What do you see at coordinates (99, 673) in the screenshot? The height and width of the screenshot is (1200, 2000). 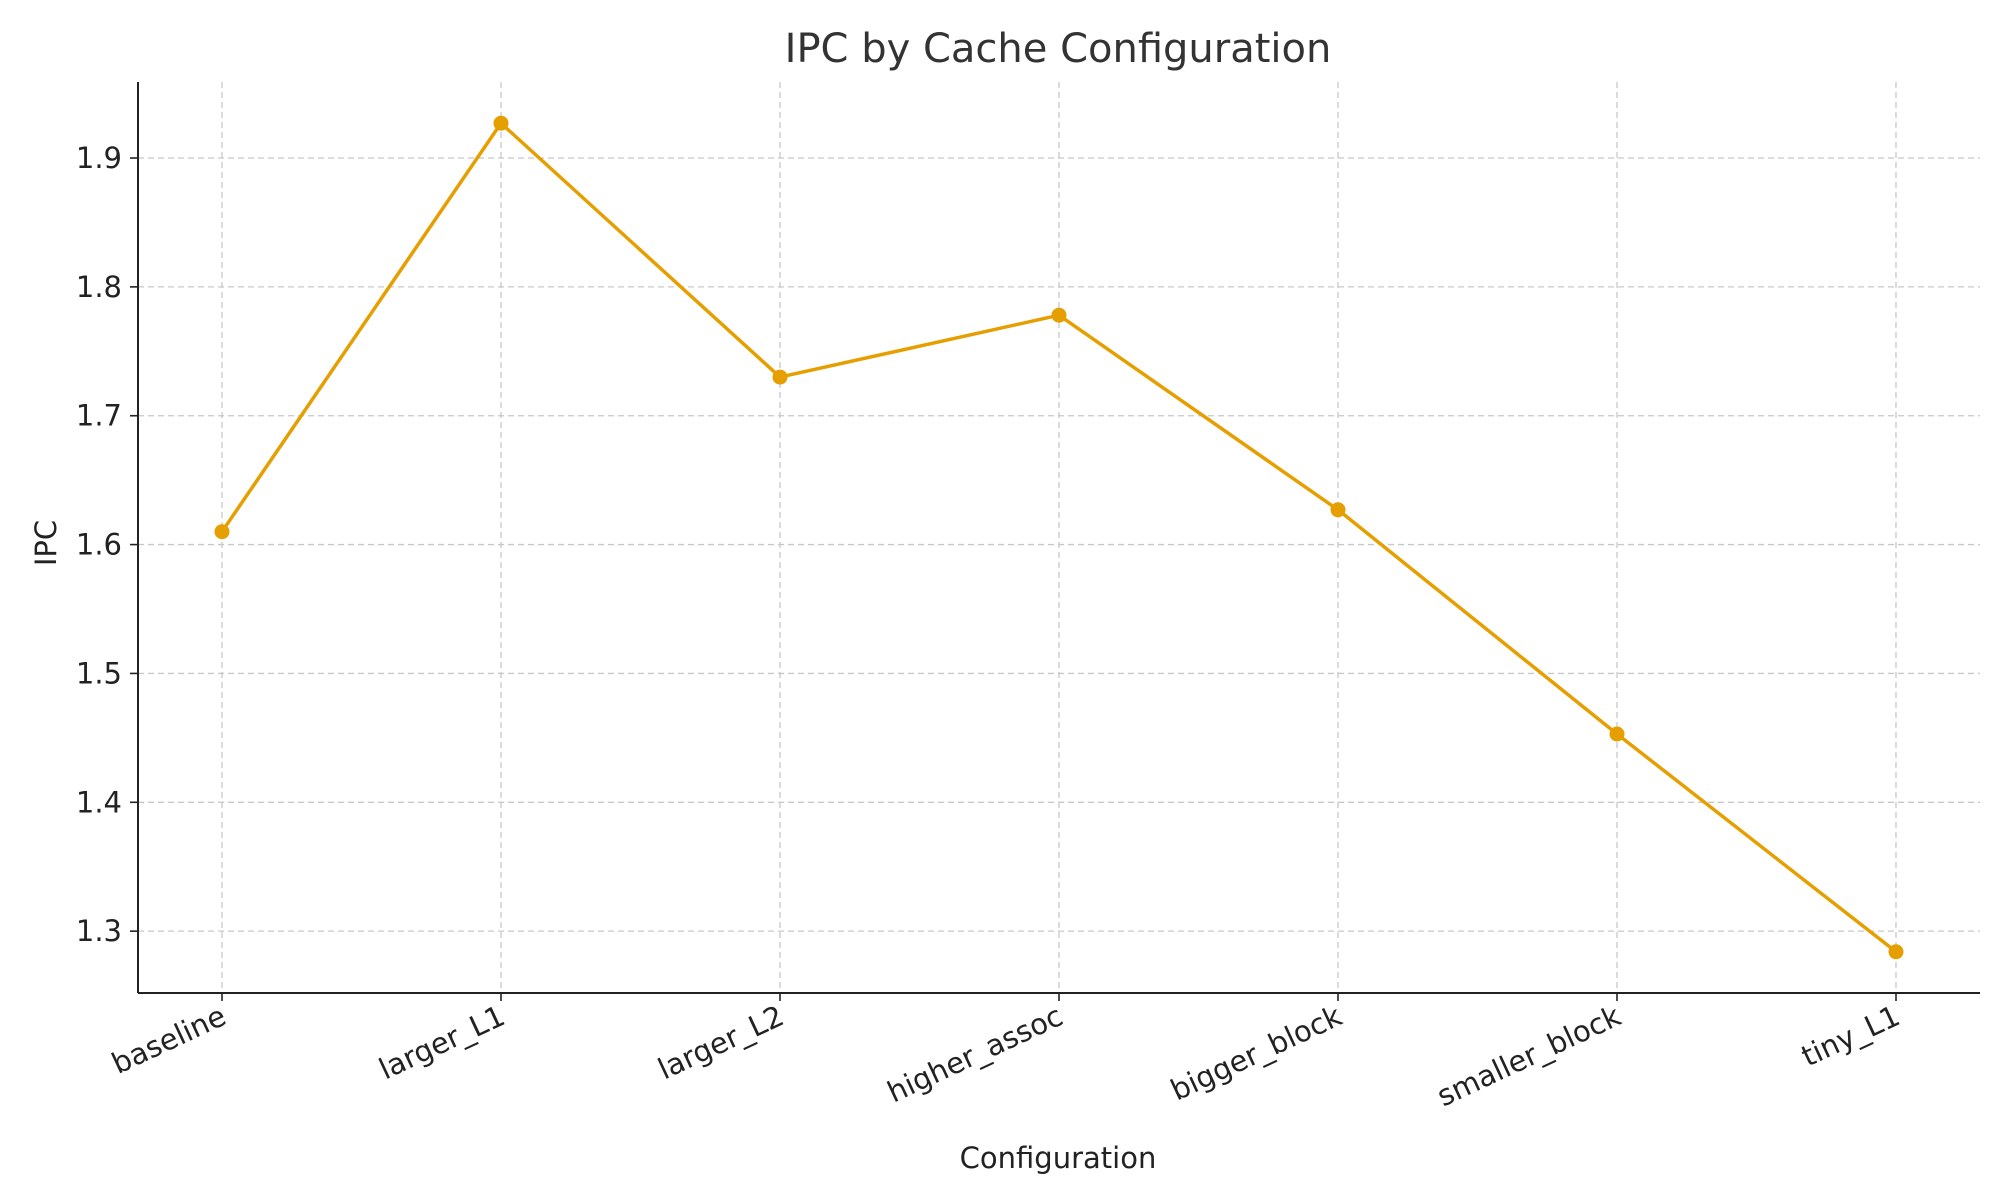 I see `y-tick-label: 1.5` at bounding box center [99, 673].